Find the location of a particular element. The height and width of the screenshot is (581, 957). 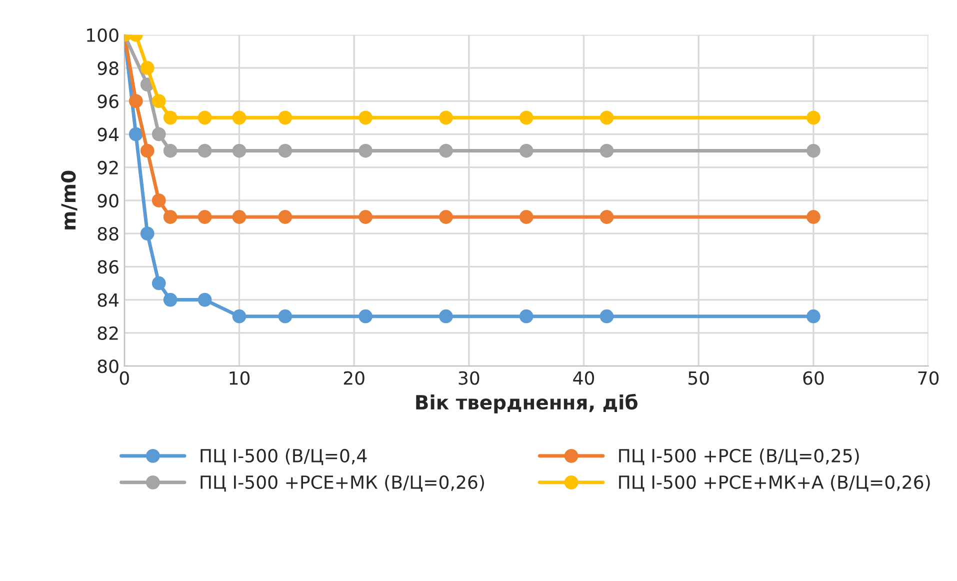

y-tick-label: 84 is located at coordinates (108, 300).